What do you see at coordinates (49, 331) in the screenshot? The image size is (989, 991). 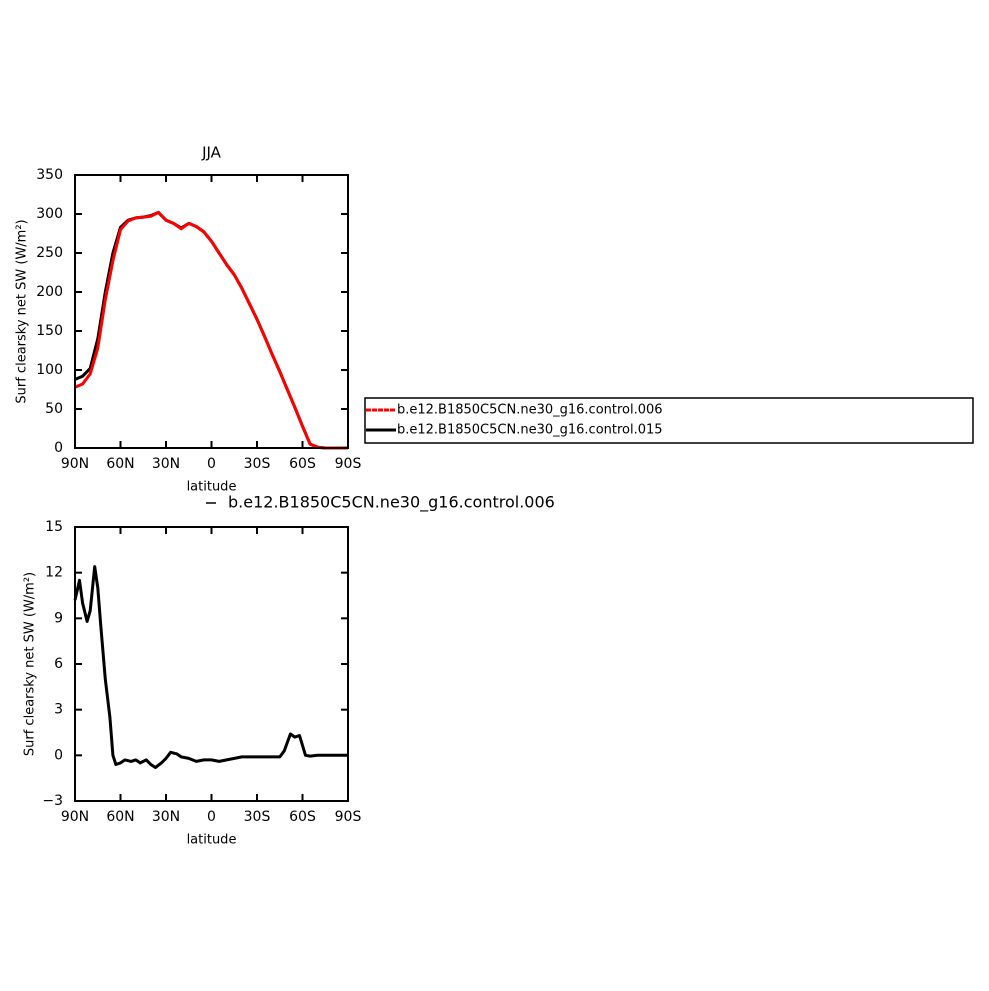 I see `y-tick-label: 150` at bounding box center [49, 331].